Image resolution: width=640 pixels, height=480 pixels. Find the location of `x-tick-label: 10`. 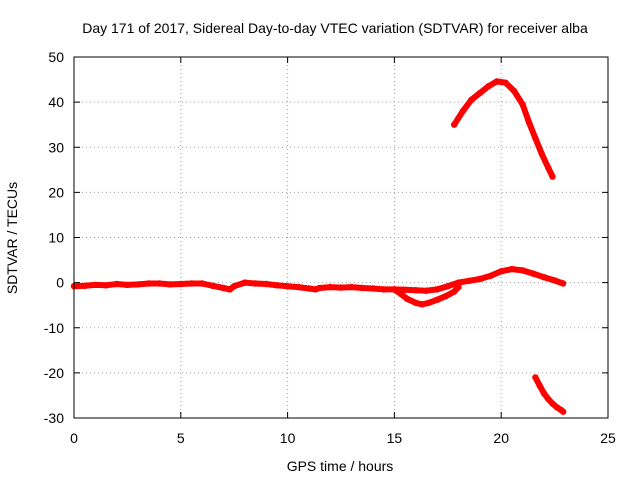

x-tick-label: 10 is located at coordinates (288, 438).